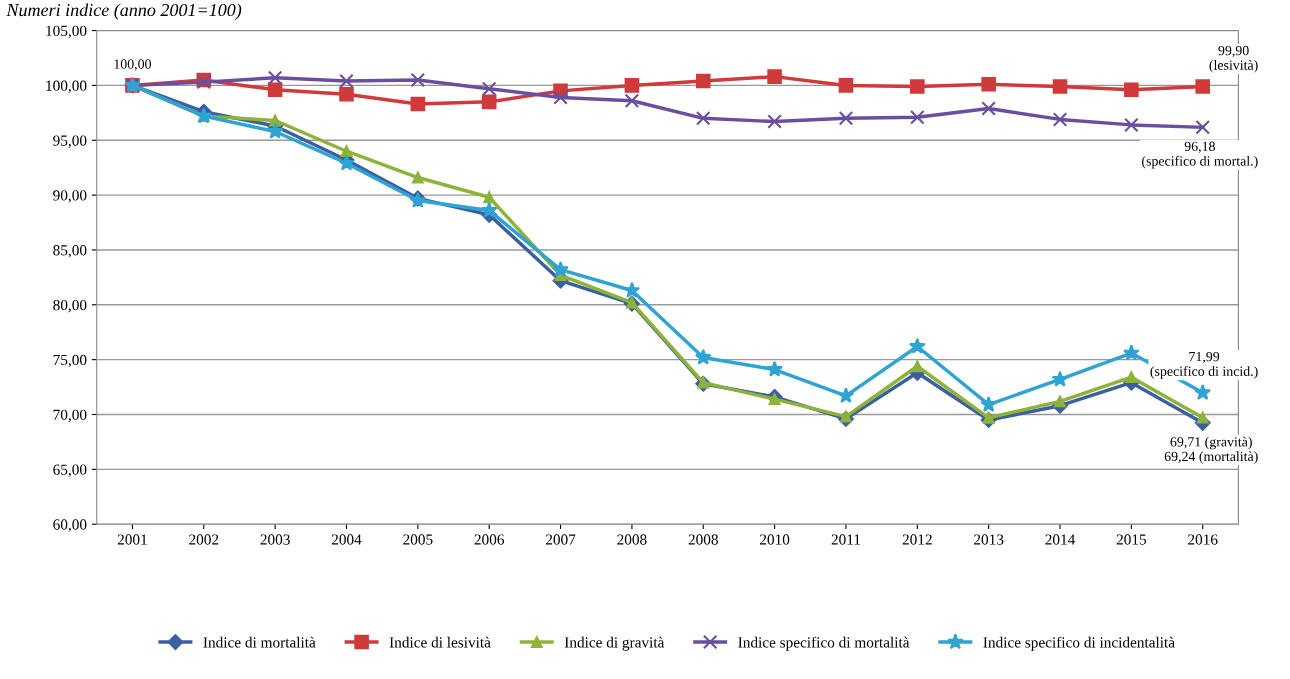 The height and width of the screenshot is (679, 1290). Describe the element at coordinates (70, 416) in the screenshot. I see `y-tick-label: 70,00` at that location.